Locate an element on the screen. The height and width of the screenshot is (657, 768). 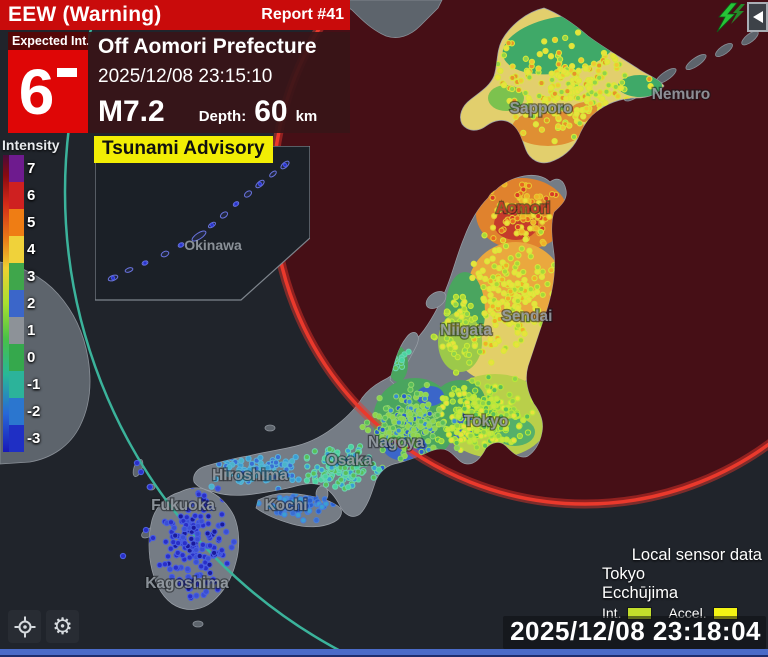
legend-label: 2 is located at coordinates (31, 303).